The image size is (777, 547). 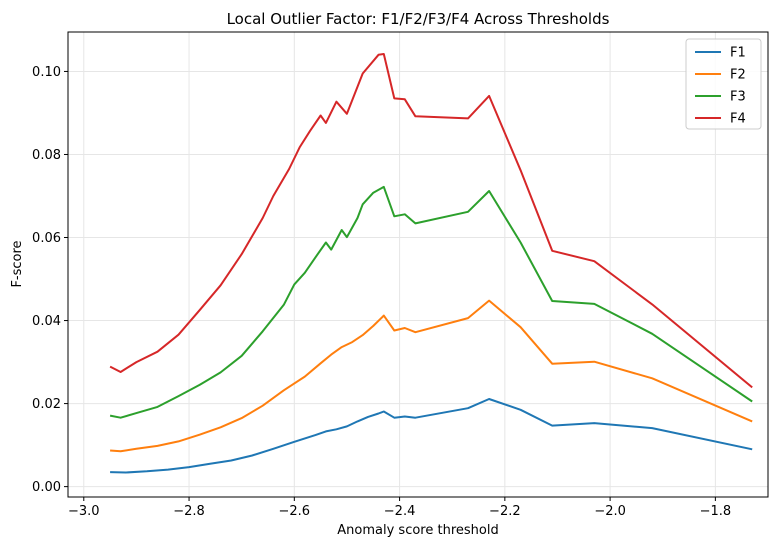 I want to click on y-axis: 0.00 0.02 0.04 0.06 0.08 0.10, so click(x=50, y=280).